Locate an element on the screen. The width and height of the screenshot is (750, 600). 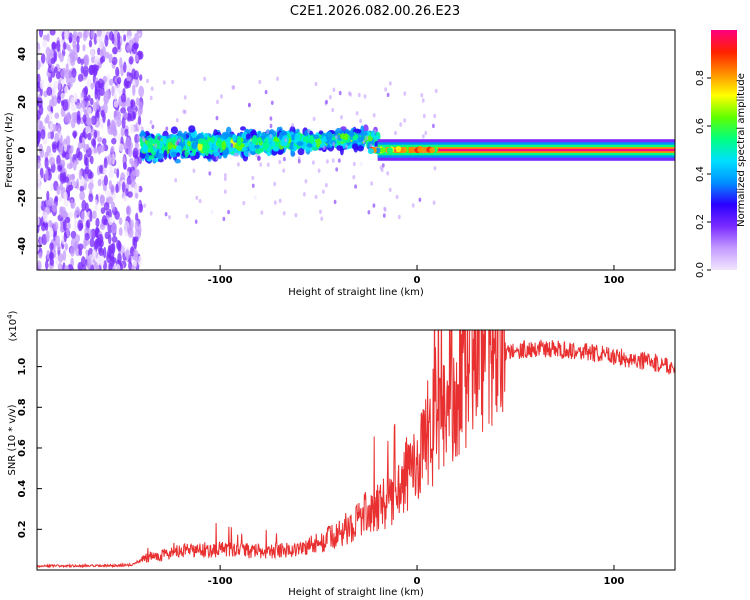
y-axis-label: SNR (10 * v/v) is located at coordinates (12, 439).